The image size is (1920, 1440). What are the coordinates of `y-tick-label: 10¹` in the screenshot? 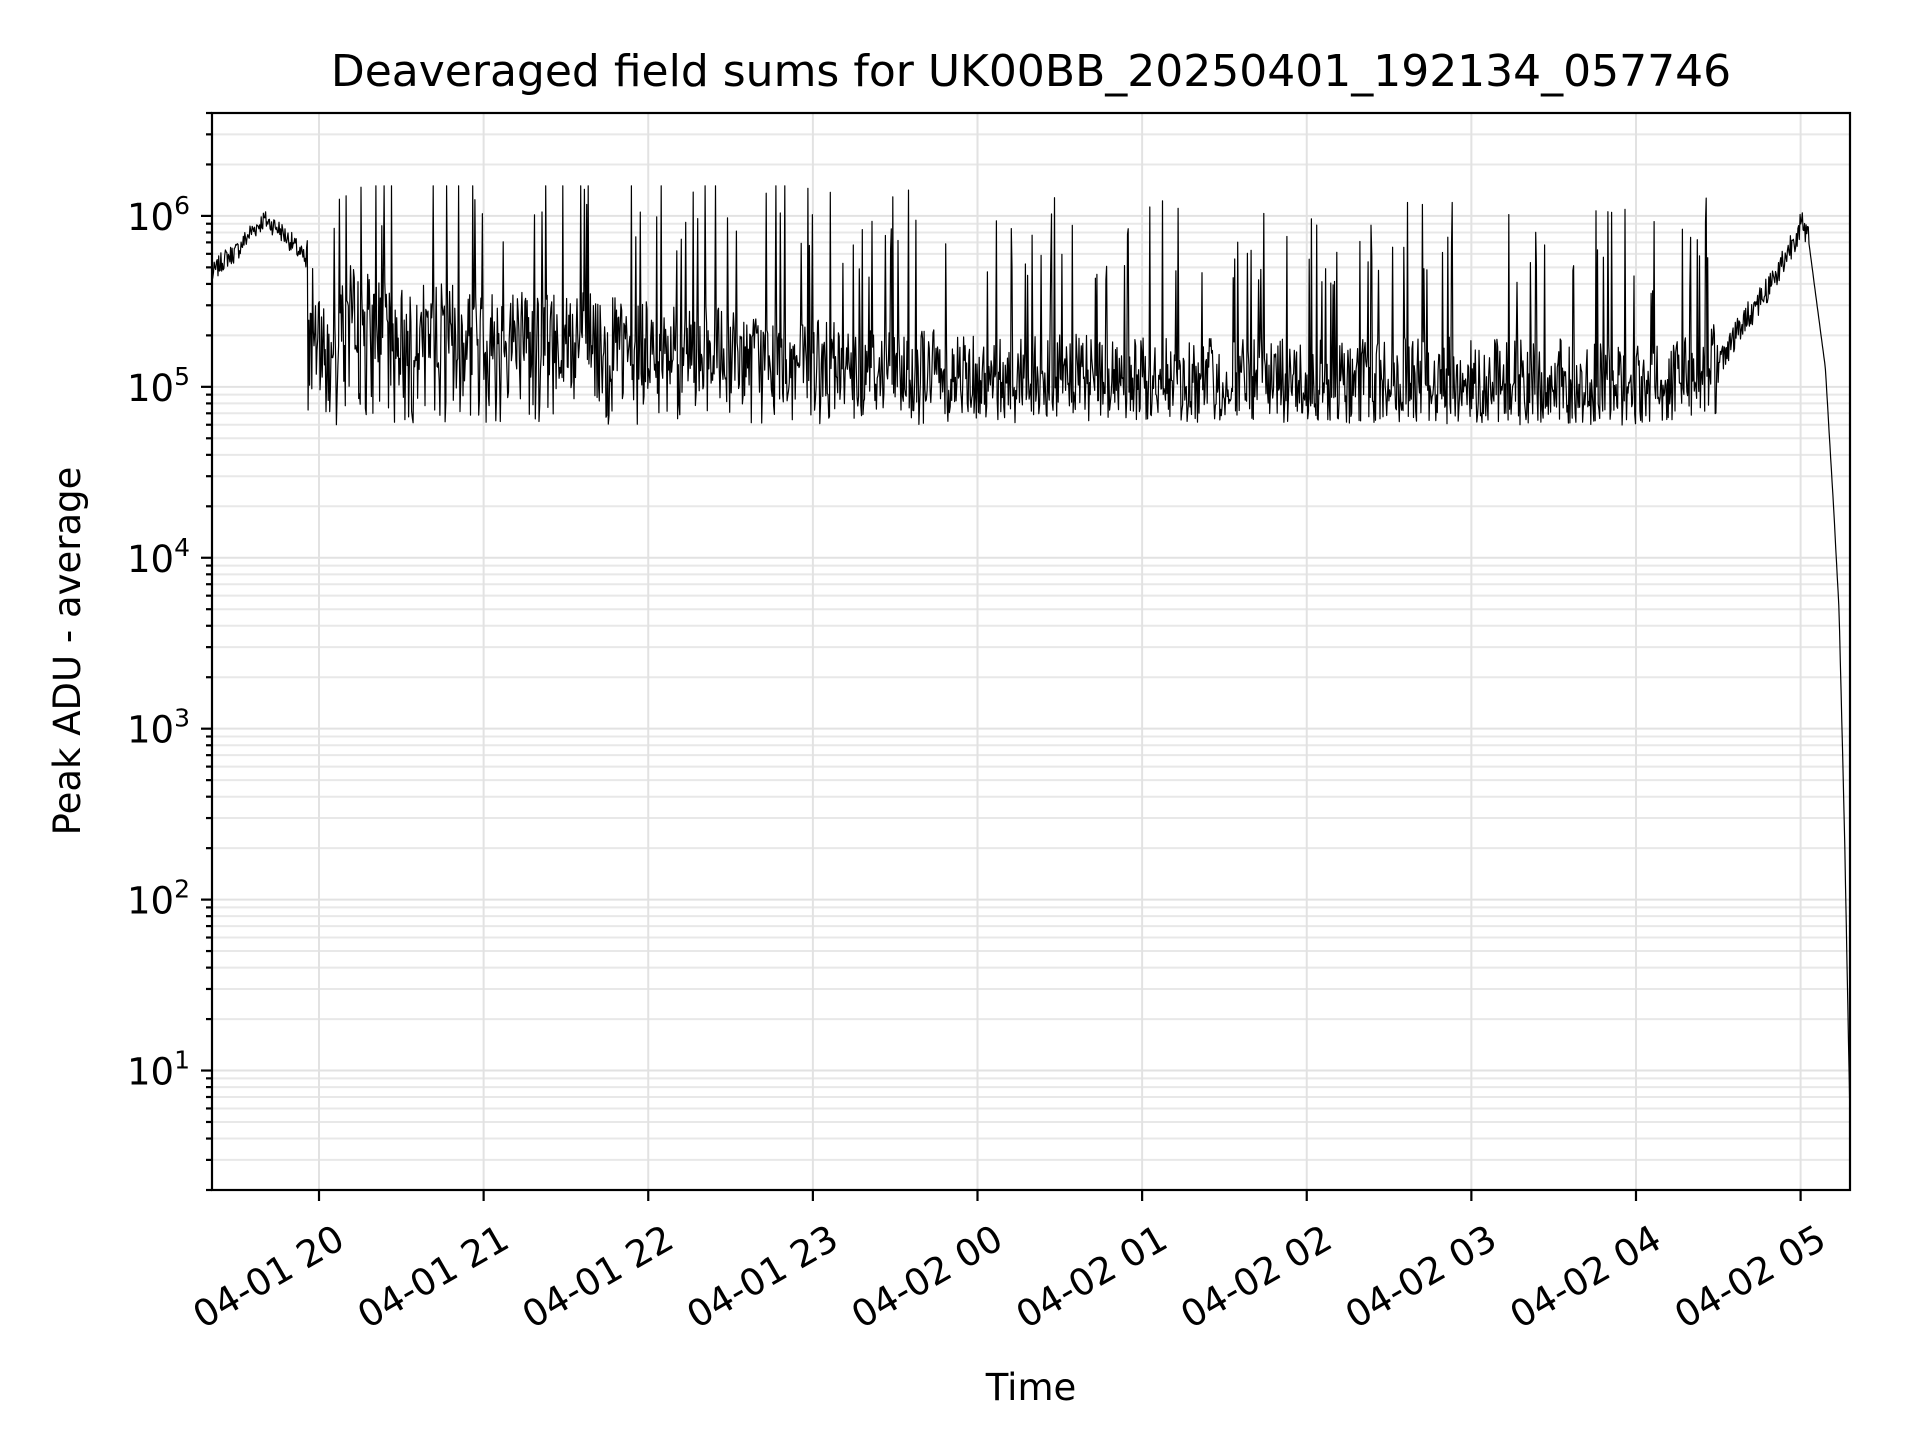 It's located at (158, 1070).